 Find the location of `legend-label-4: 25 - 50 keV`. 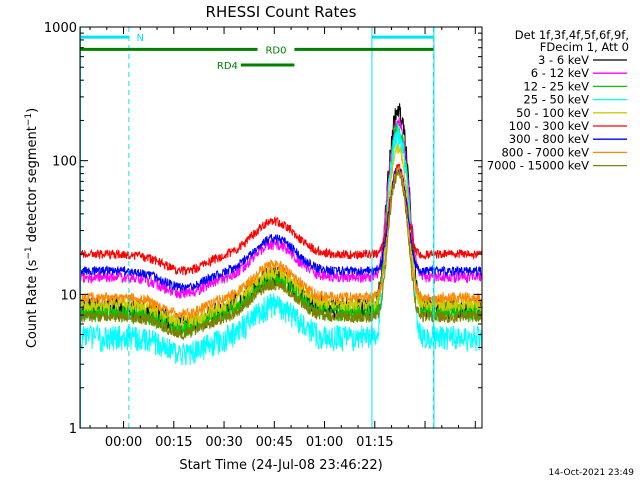

legend-label-4: 25 - 50 keV is located at coordinates (556, 100).